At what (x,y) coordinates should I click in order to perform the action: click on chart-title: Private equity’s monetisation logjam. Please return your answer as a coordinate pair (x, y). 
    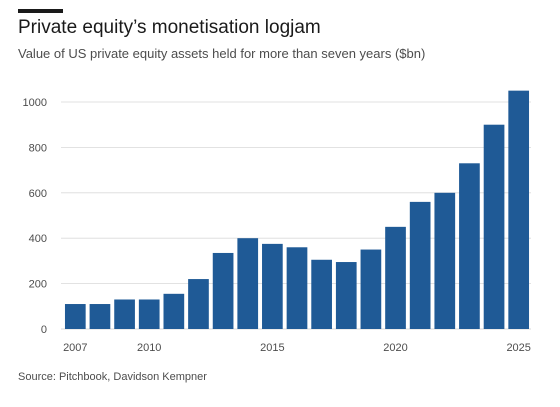
    Looking at the image, I should click on (169, 27).